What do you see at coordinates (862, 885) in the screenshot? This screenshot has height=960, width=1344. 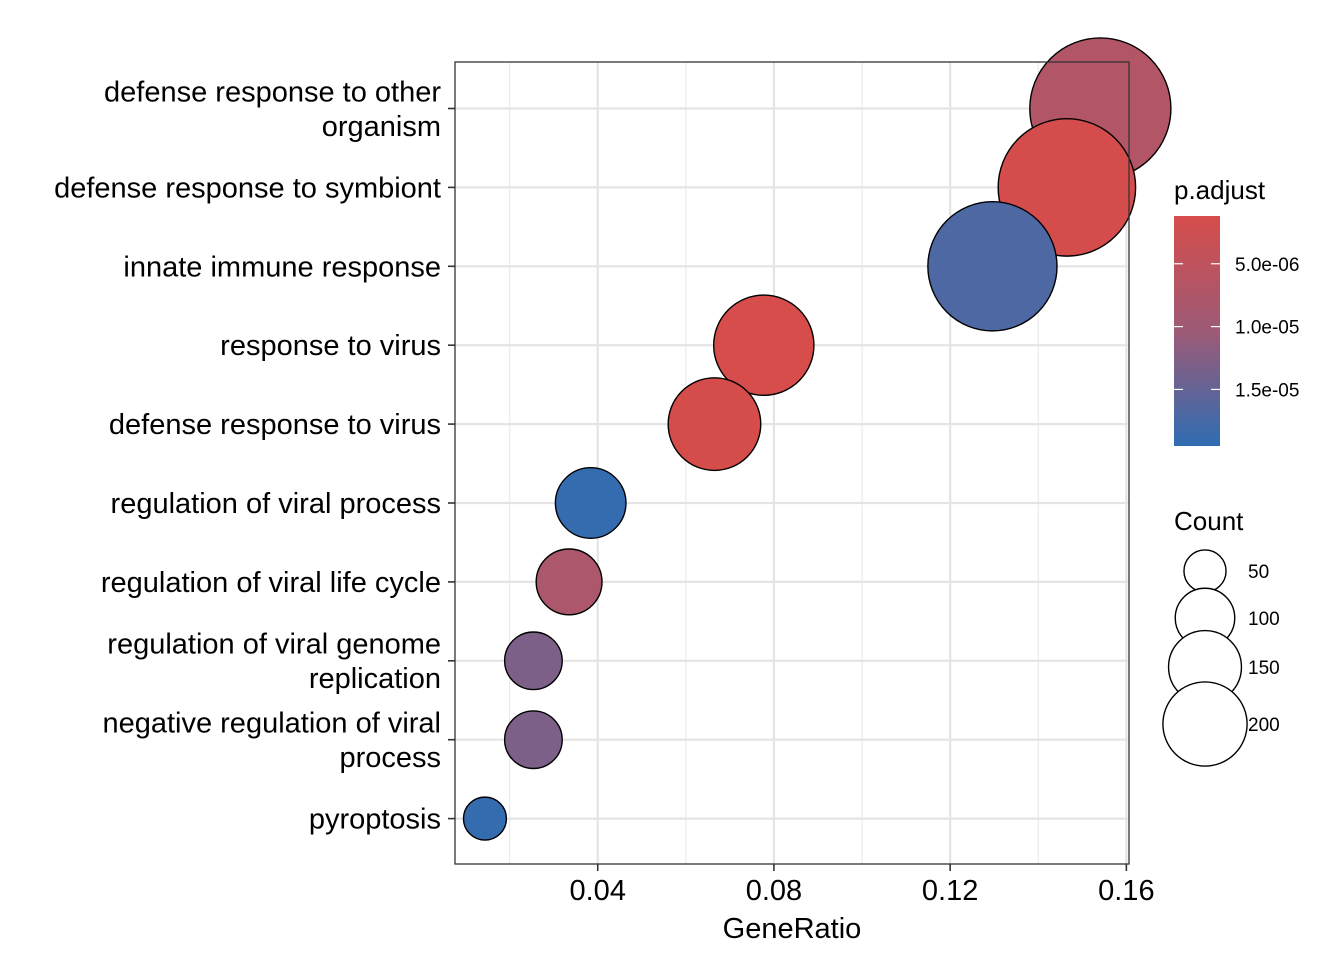 I see `x-axis: 0.04 0.08 0.12 0.16` at bounding box center [862, 885].